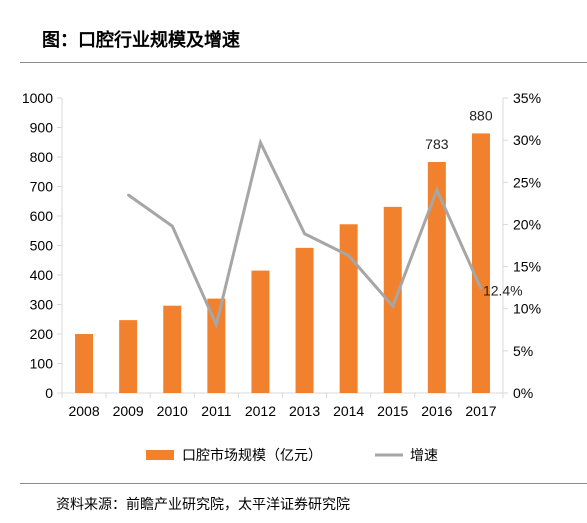  Describe the element at coordinates (481, 115) in the screenshot. I see `data-label: 880` at that location.